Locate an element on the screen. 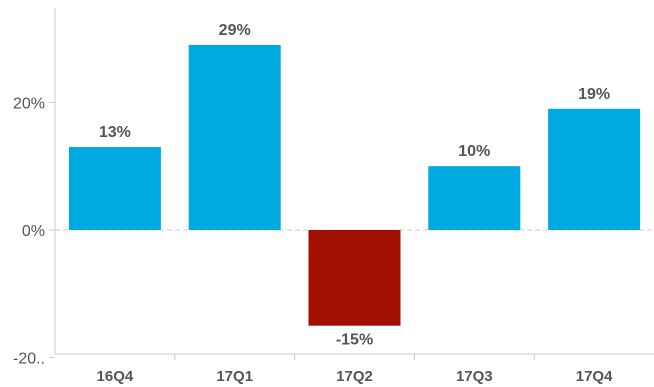 Image resolution: width=654 pixels, height=387 pixels. data-label-17Q4: 19% is located at coordinates (594, 94).